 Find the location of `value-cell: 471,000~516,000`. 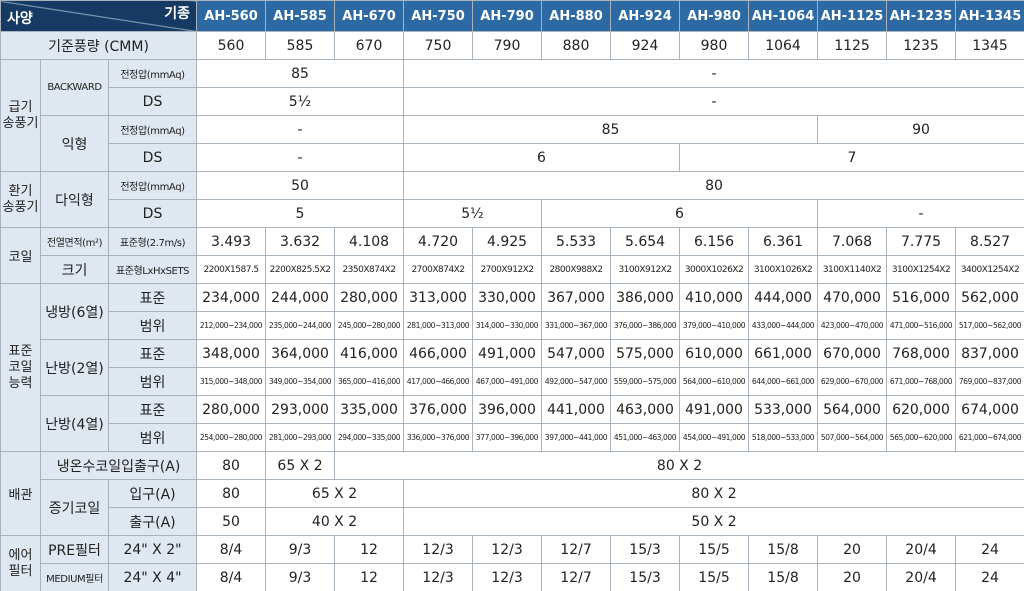

value-cell: 471,000~516,000 is located at coordinates (921, 325).